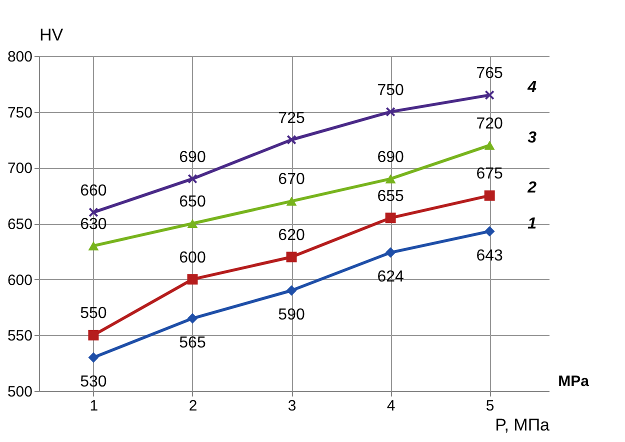 The image size is (625, 442). Describe the element at coordinates (490, 406) in the screenshot. I see `x-tick-label: 5` at that location.